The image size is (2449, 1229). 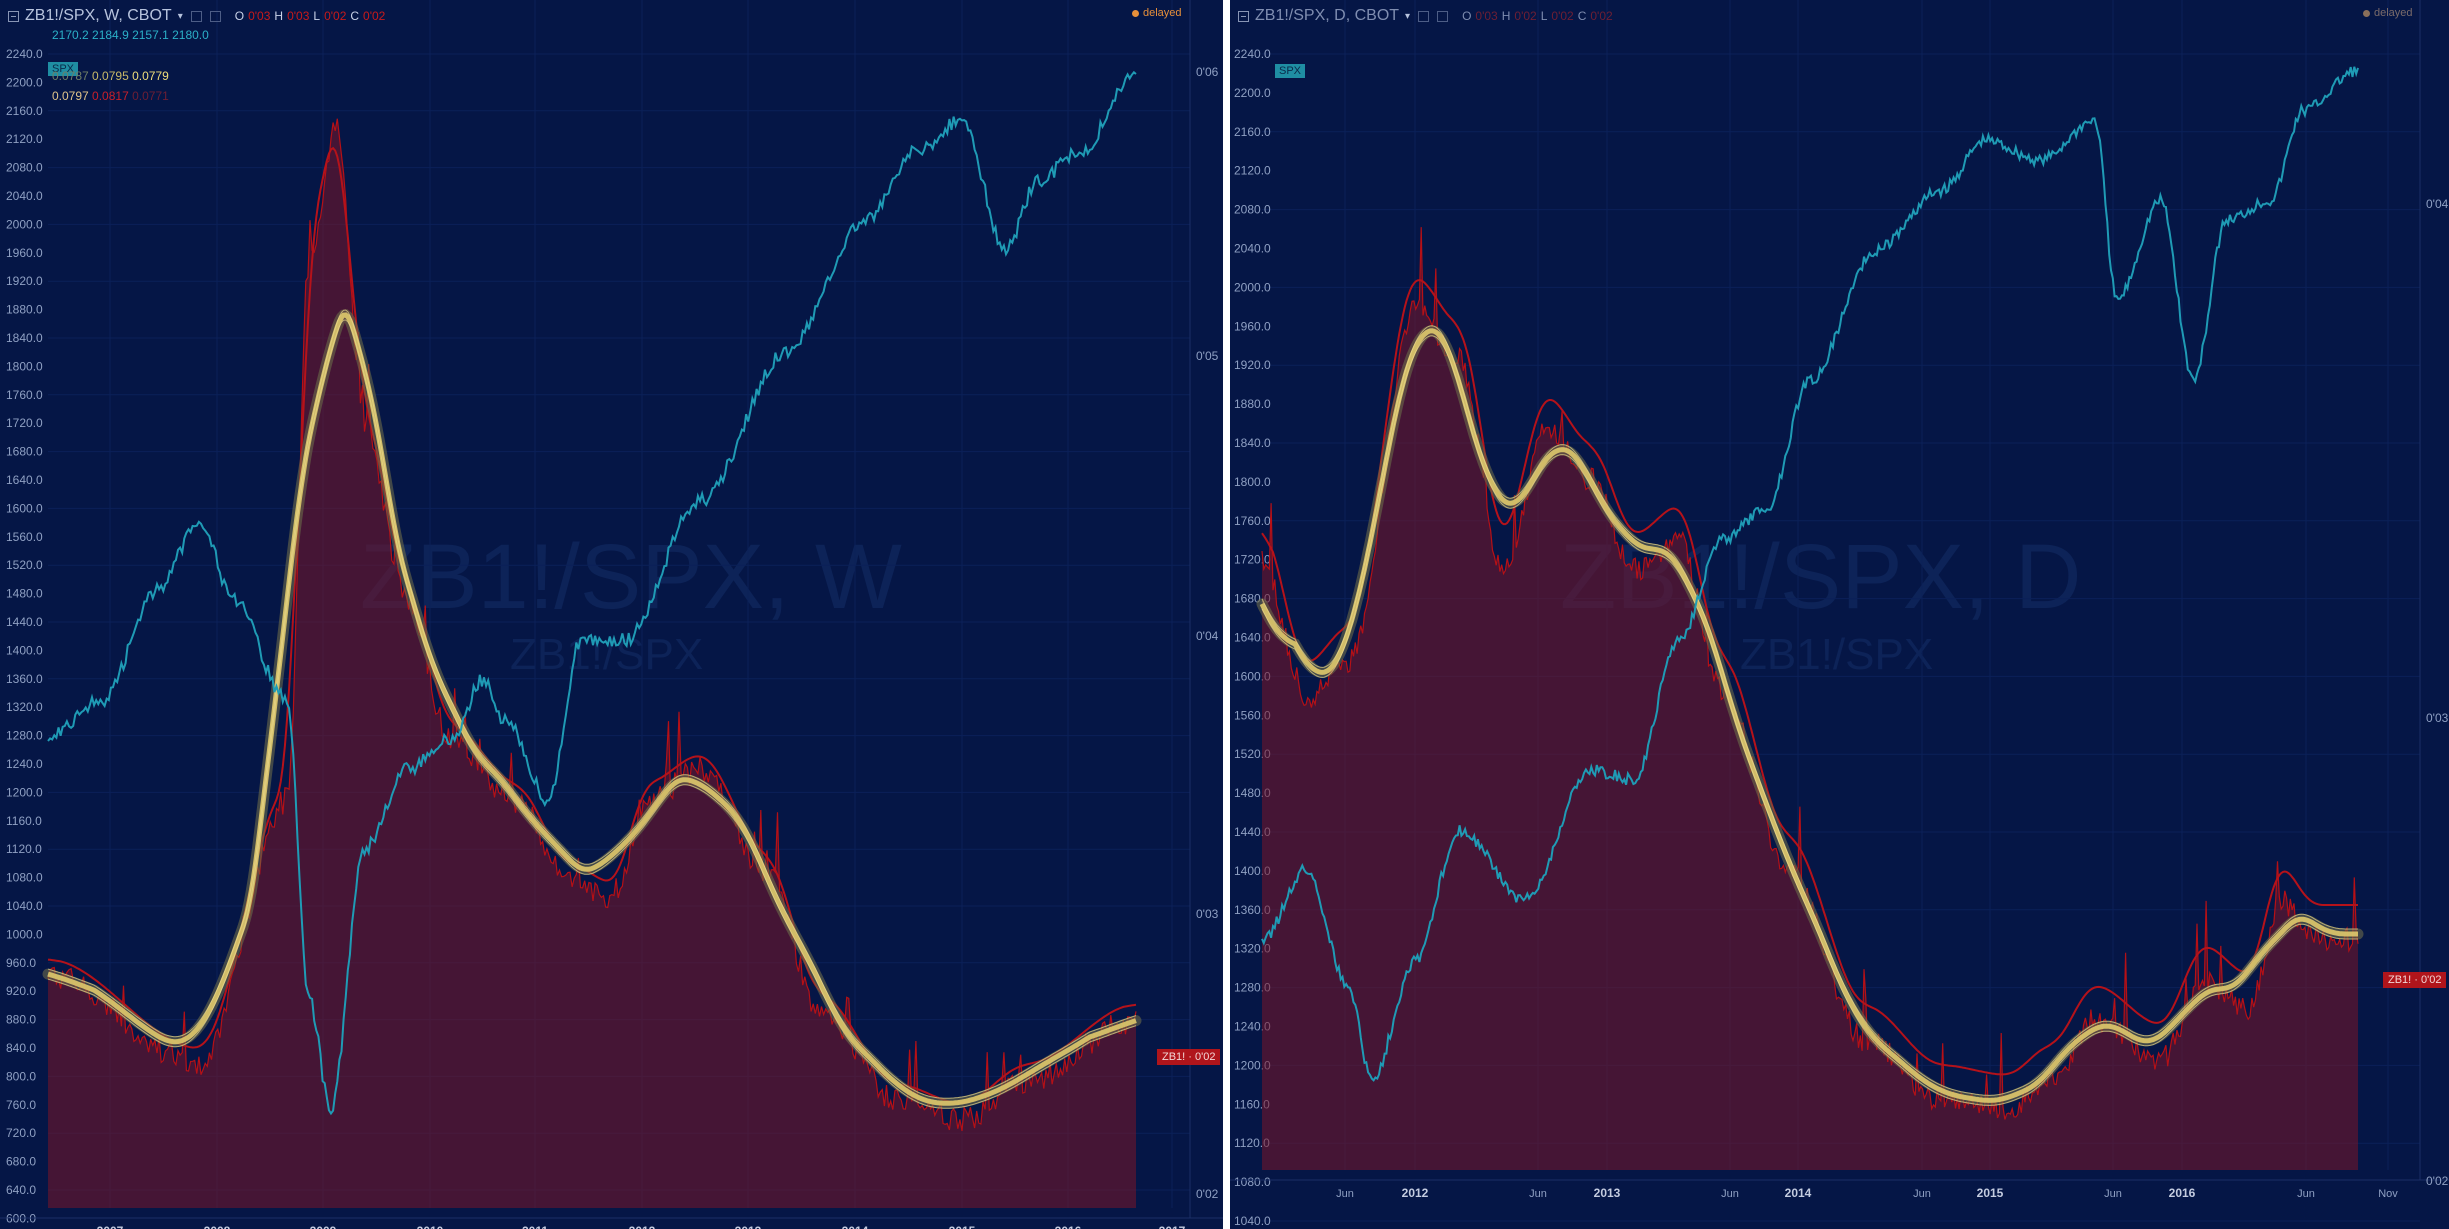 What do you see at coordinates (2437, 1181) in the screenshot?
I see `right-axis-tick: 0'02` at bounding box center [2437, 1181].